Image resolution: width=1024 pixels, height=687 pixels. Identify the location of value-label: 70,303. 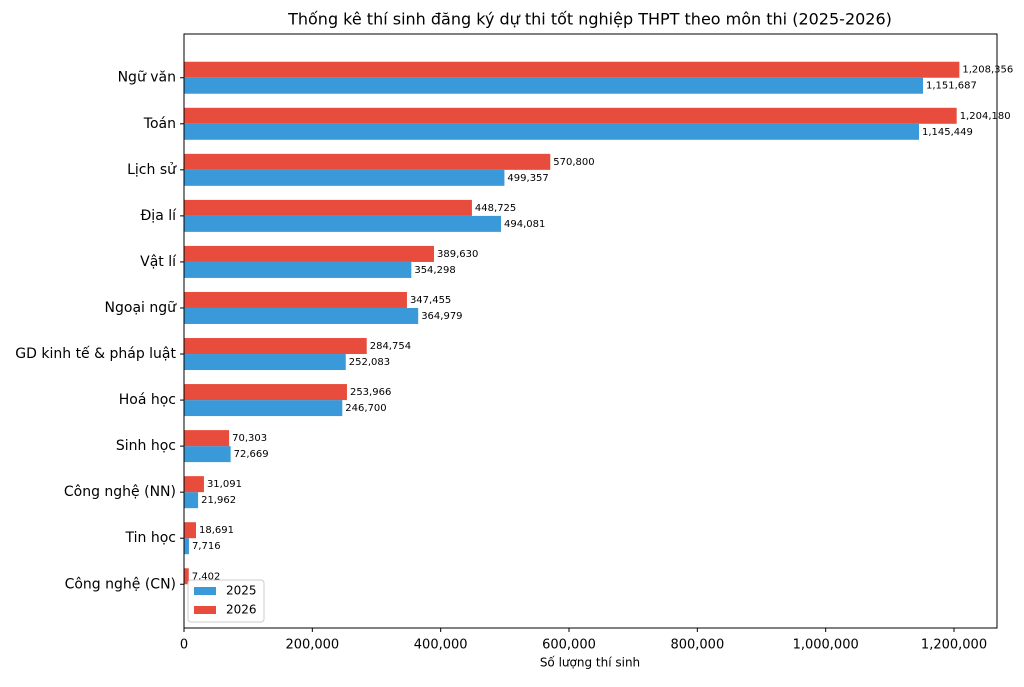
(249, 438).